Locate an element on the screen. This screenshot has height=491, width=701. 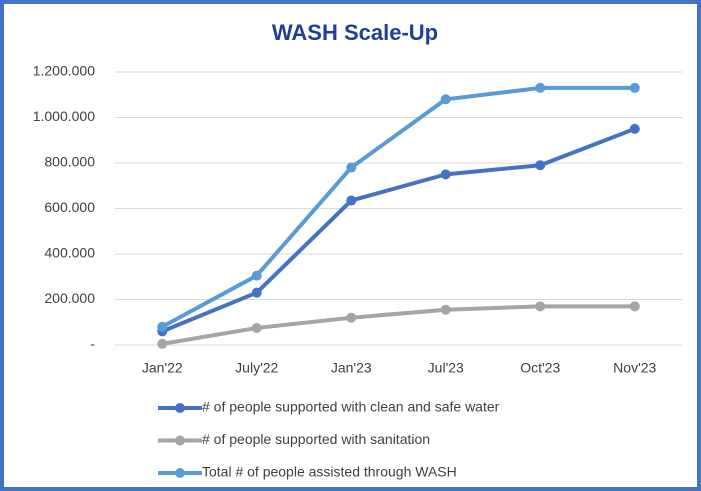
x-tick-label: Jul'23 is located at coordinates (446, 368).